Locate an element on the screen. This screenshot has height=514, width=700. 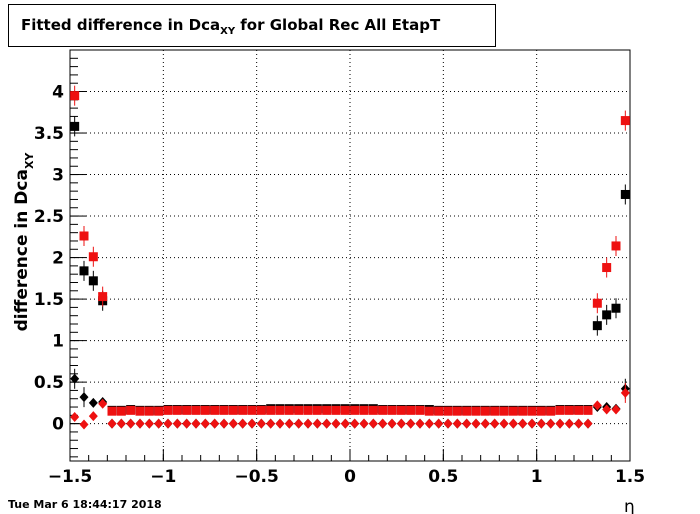
y-tick-label: 2.5 is located at coordinates (49, 217).